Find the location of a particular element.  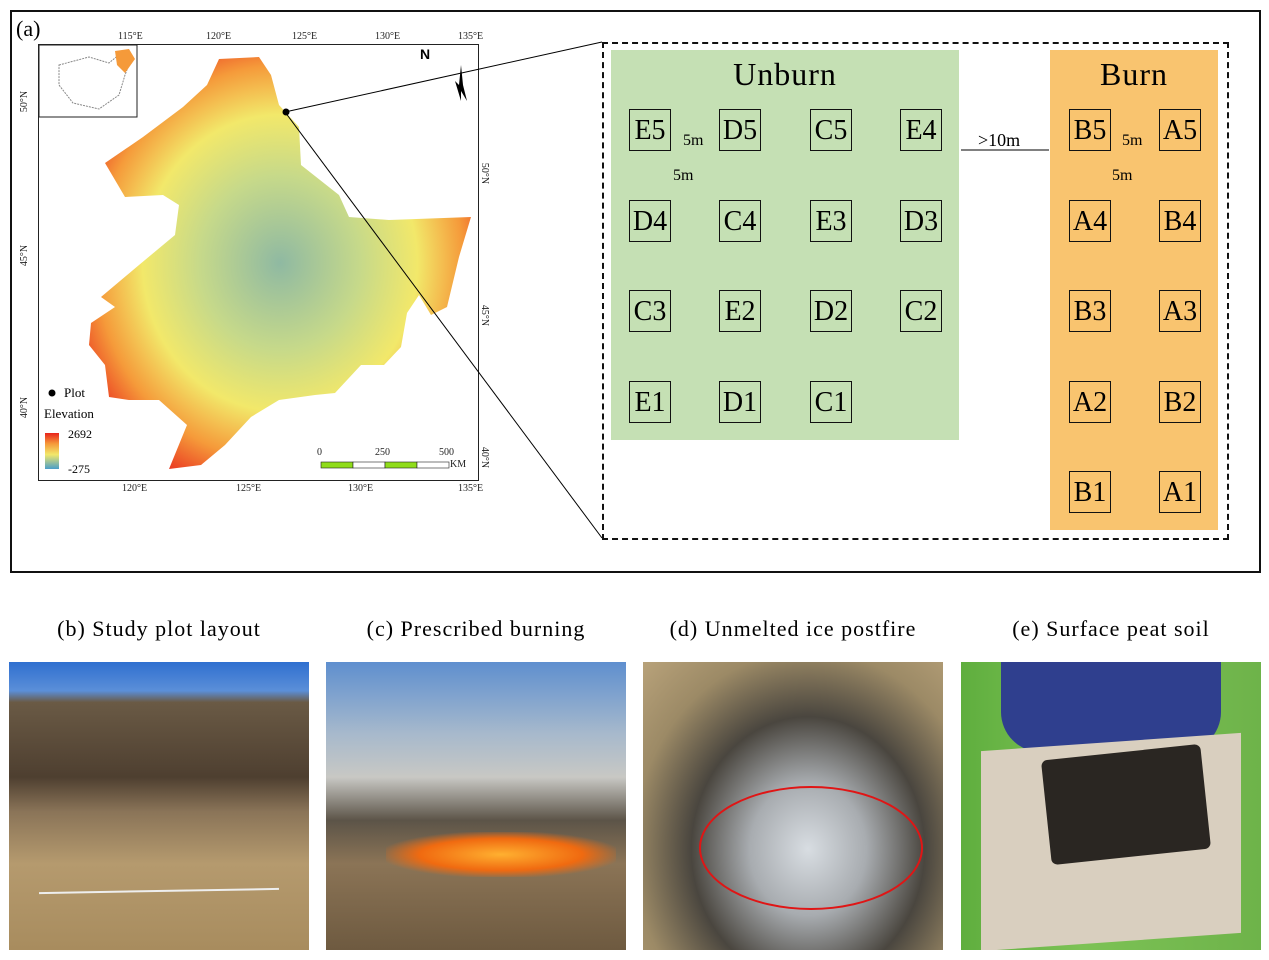

photo-study-plot is located at coordinates (159, 806).